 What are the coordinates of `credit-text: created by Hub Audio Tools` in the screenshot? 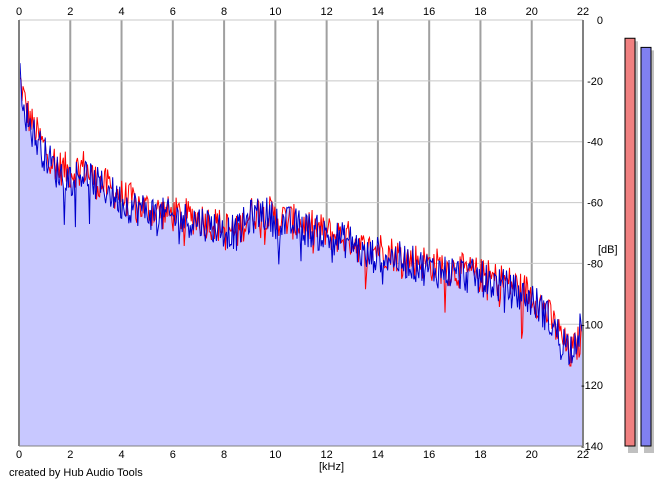 It's located at (76, 473).